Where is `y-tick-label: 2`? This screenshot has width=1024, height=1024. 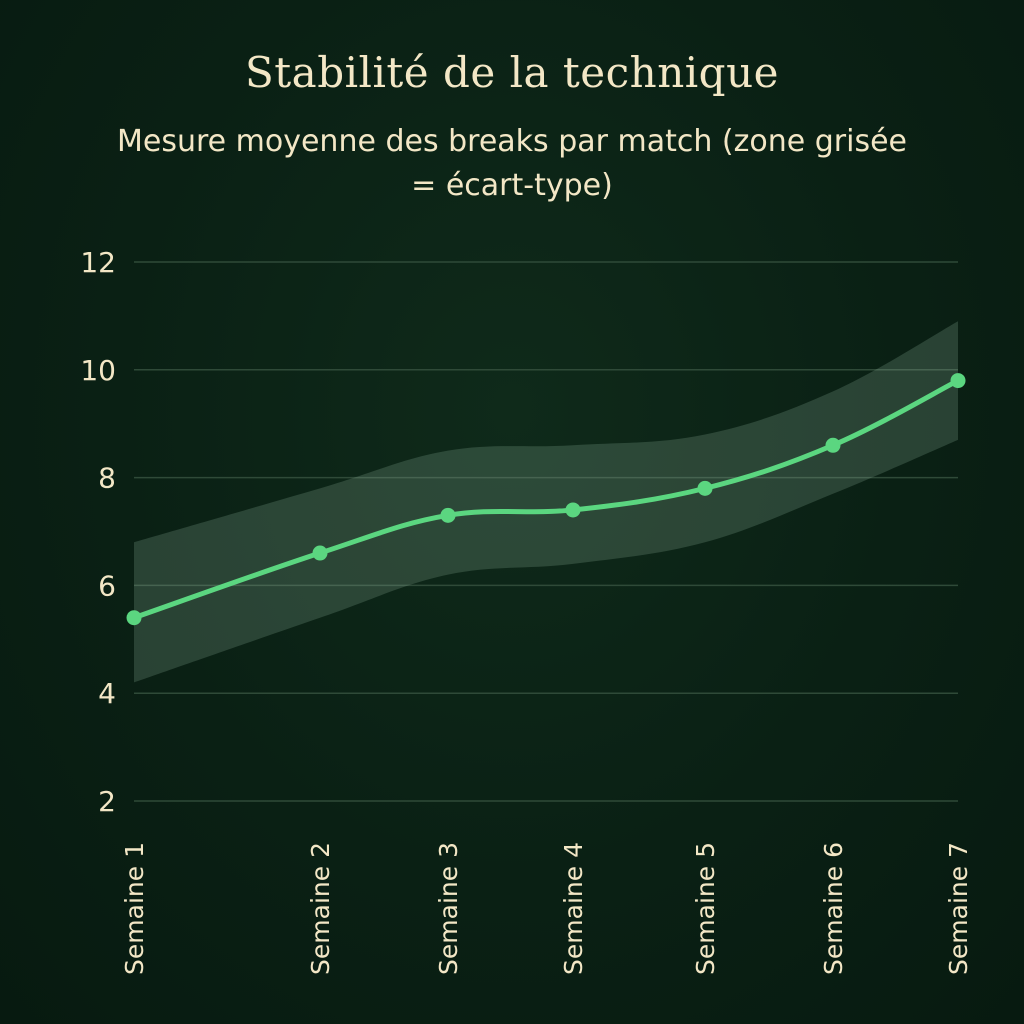 y-tick-label: 2 is located at coordinates (107, 801).